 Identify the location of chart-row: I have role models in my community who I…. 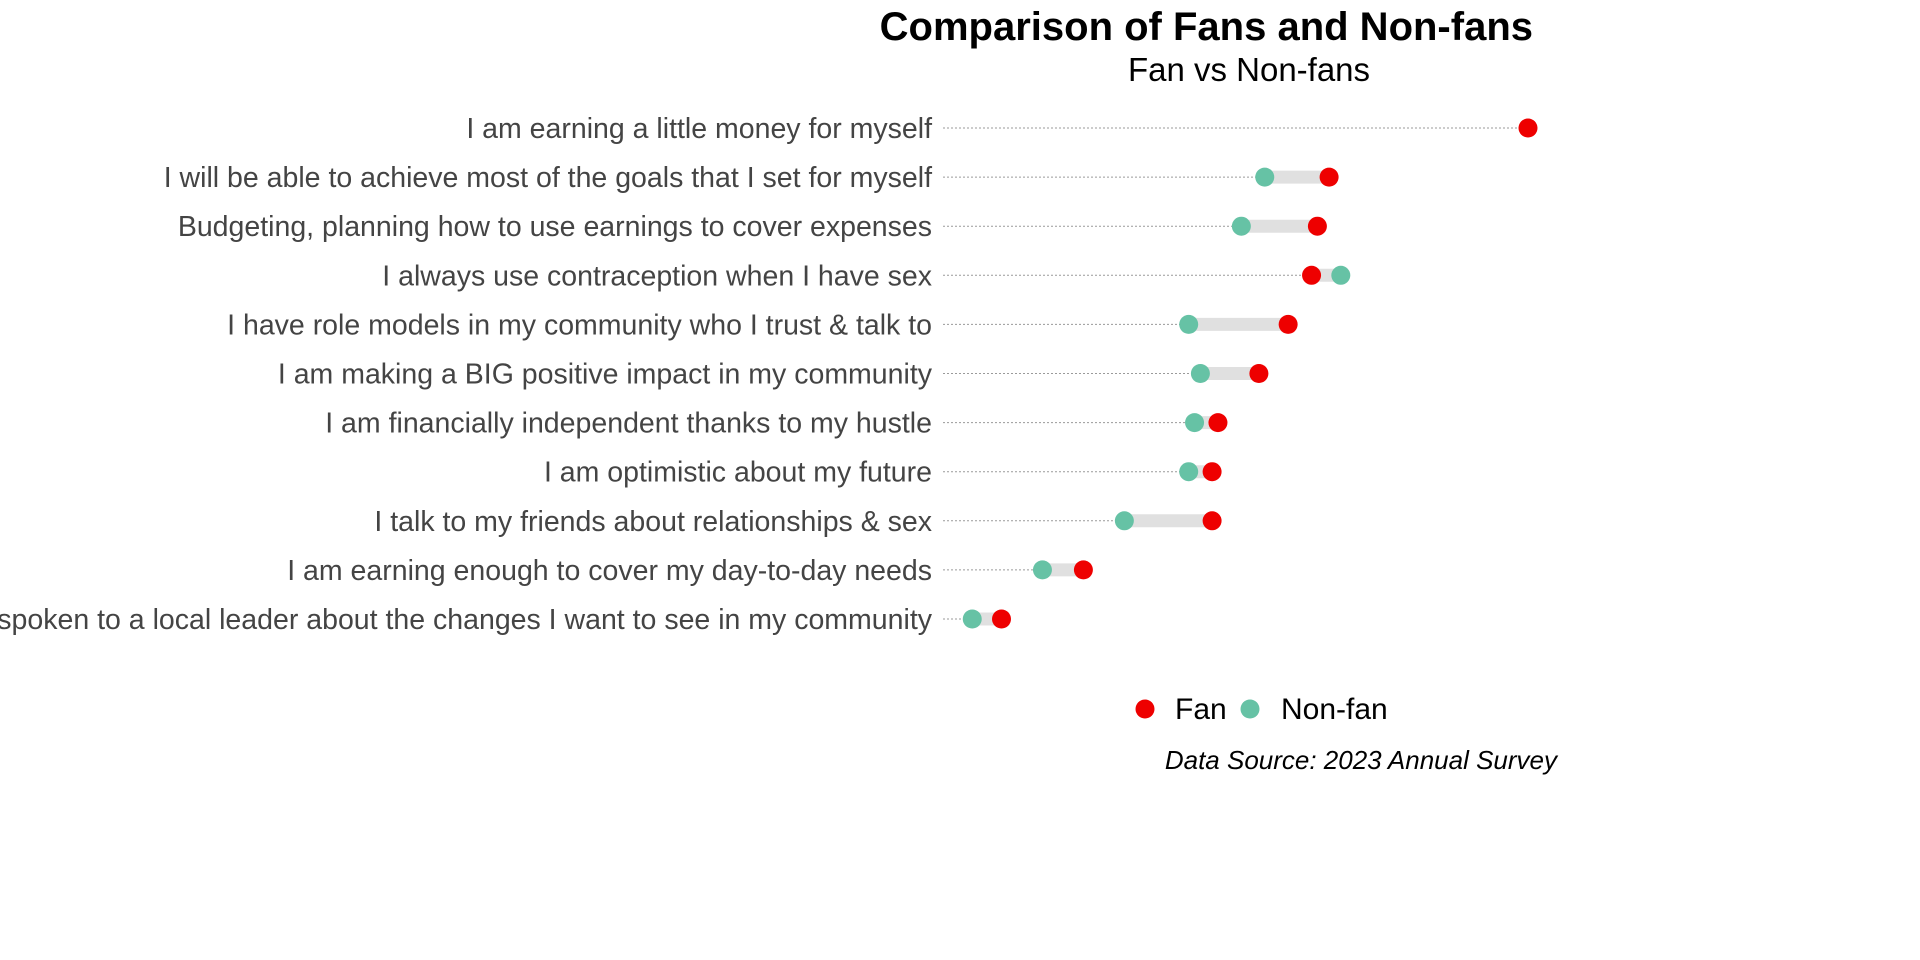
(762, 325).